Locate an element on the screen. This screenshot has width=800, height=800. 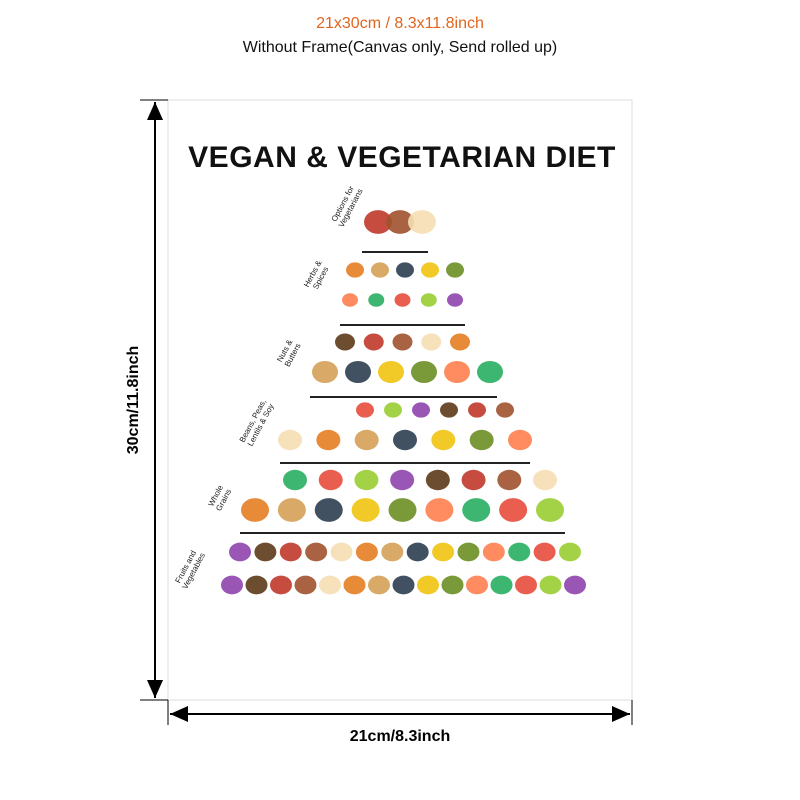
height-label: 30cm/11.8inch is located at coordinates (133, 400).